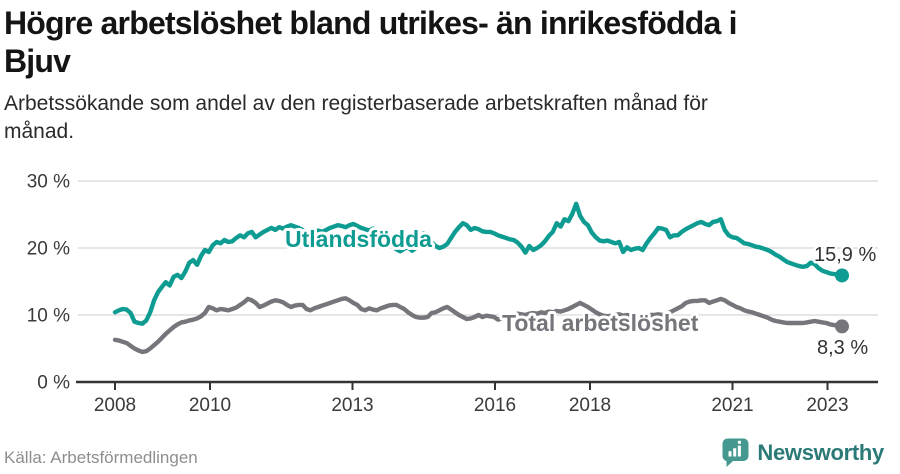  Describe the element at coordinates (827, 405) in the screenshot. I see `x-tick-label: 2023` at that location.